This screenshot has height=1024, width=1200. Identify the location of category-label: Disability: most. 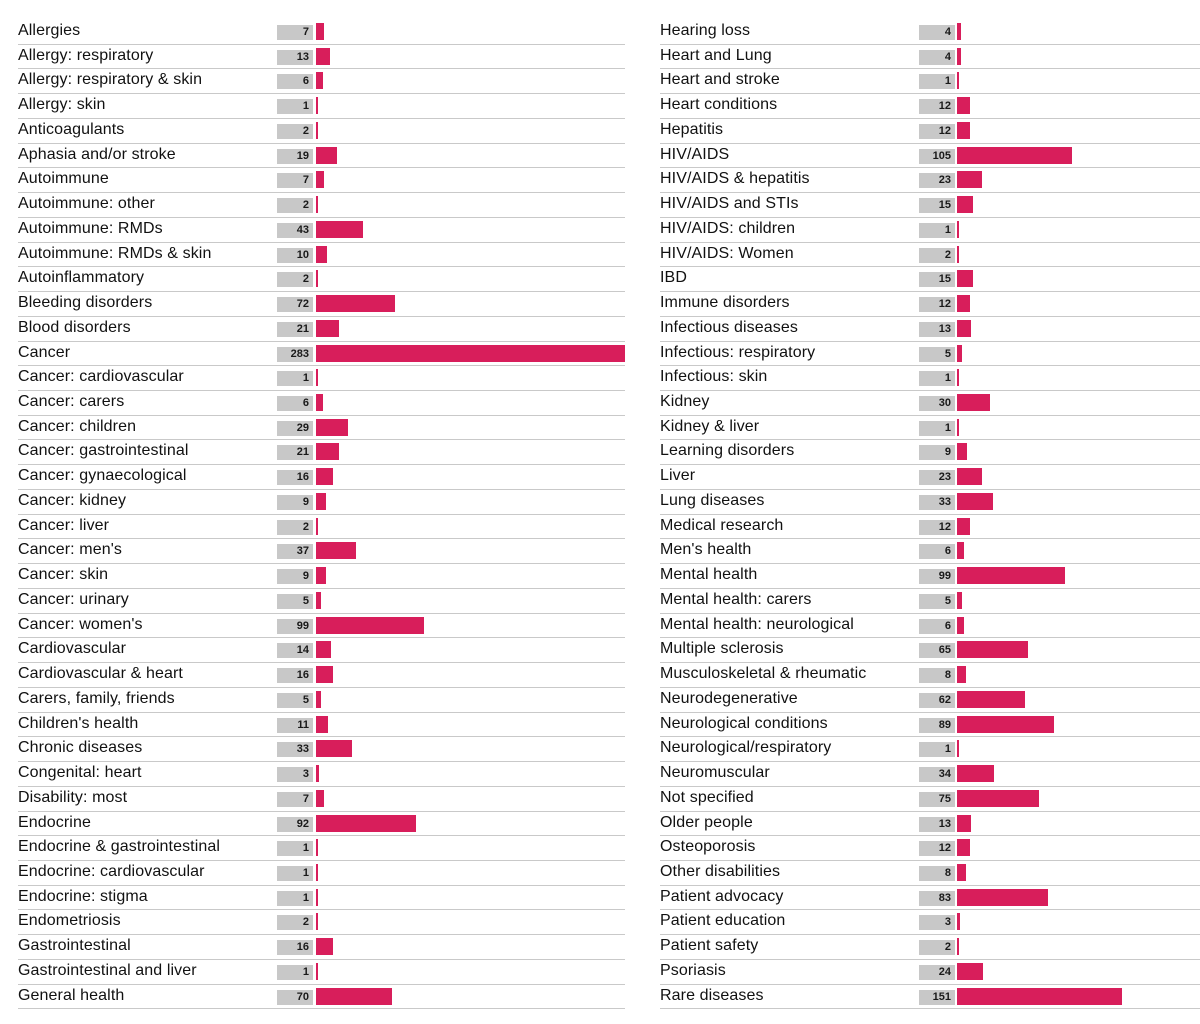
(73, 797).